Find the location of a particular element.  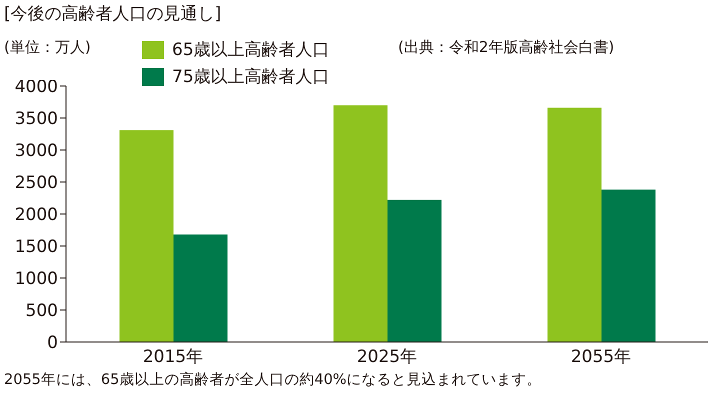

y-tick-label: 0 is located at coordinates (52, 343).